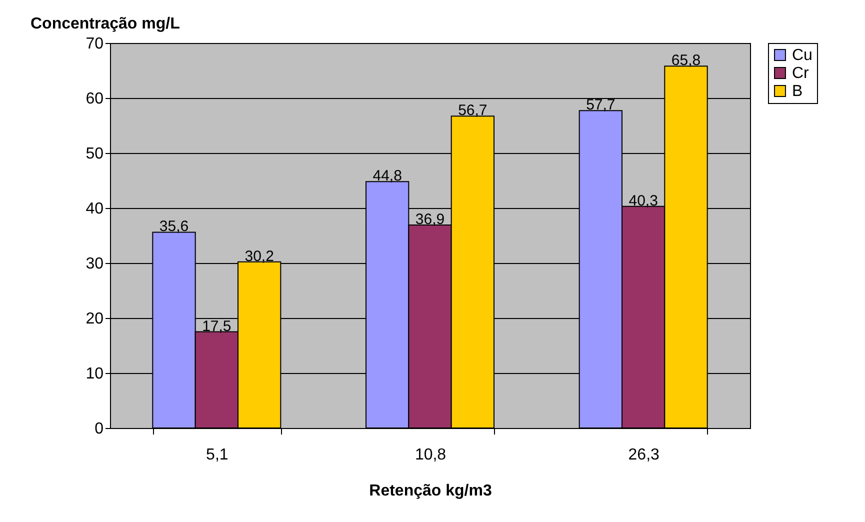  What do you see at coordinates (601, 105) in the screenshot?
I see `data-label: 57,7` at bounding box center [601, 105].